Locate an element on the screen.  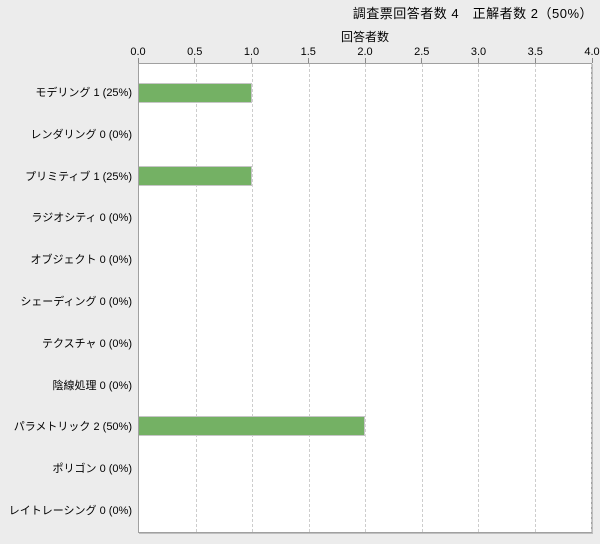
x-tick-label: 1.5 is located at coordinates (308, 52).